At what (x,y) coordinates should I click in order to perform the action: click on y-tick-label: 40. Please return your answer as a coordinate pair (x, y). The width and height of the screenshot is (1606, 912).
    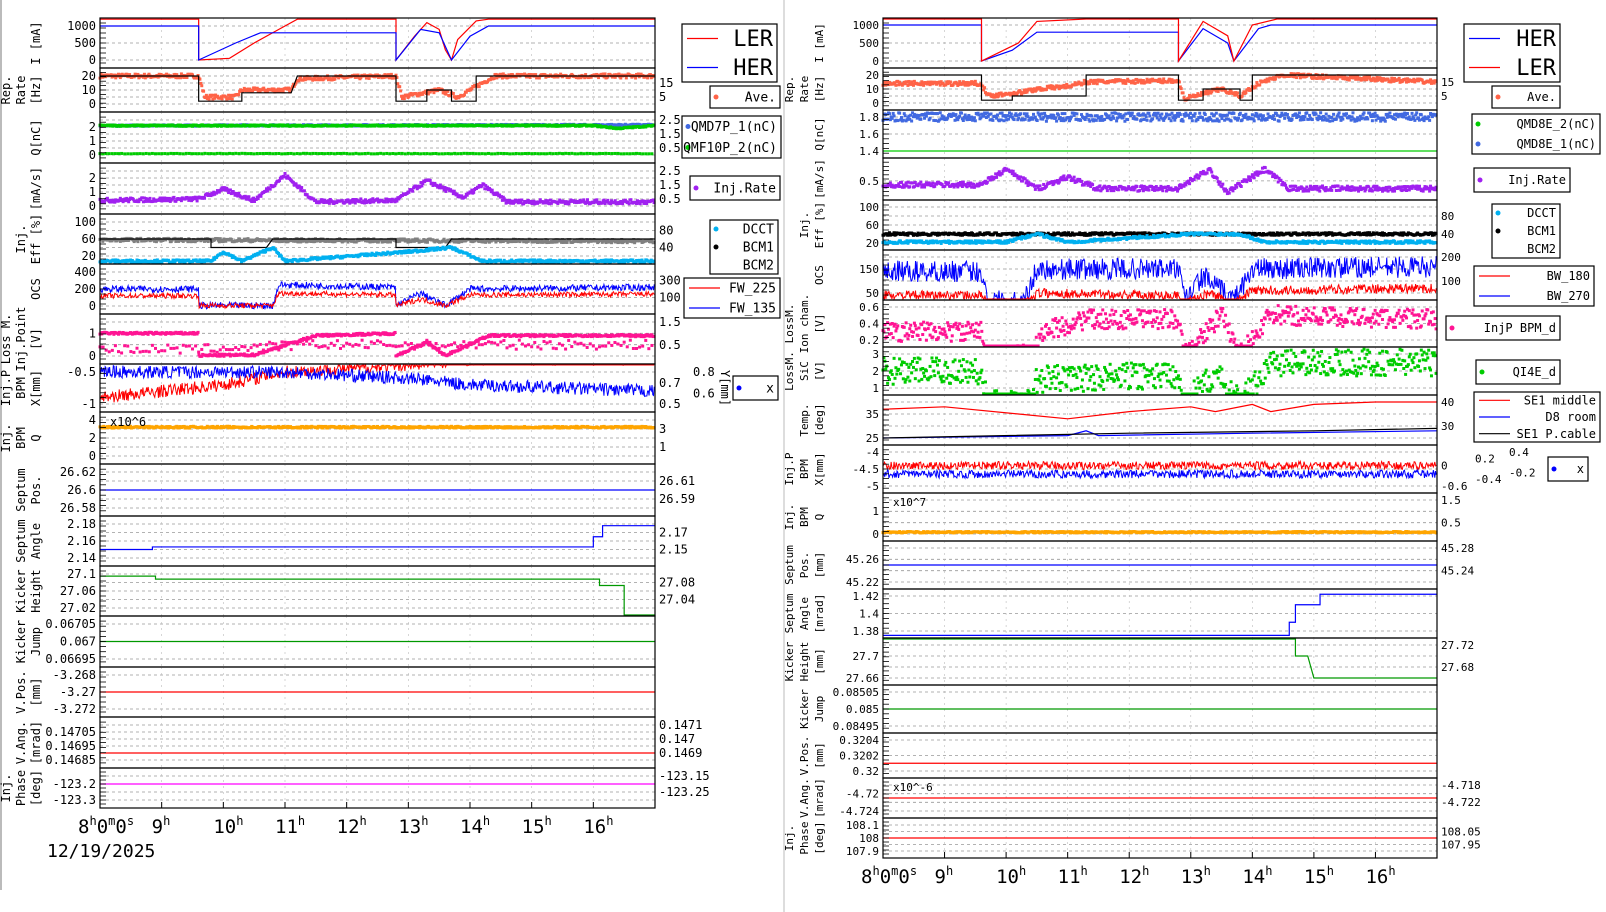
    Looking at the image, I should click on (666, 248).